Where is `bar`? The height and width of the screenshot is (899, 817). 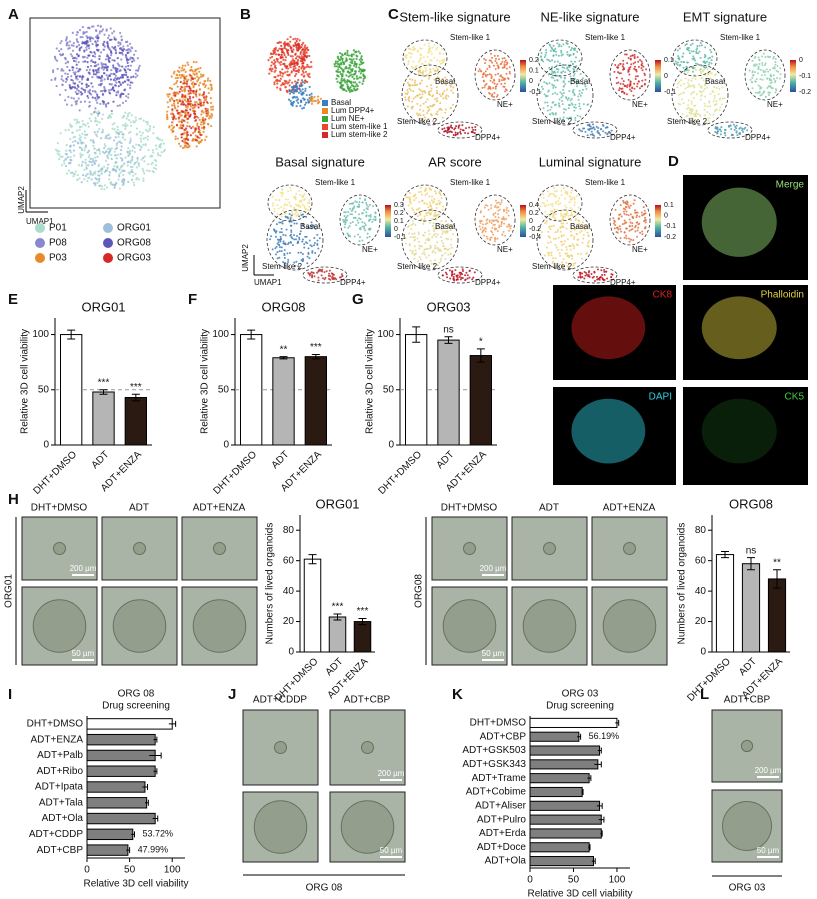 bar is located at coordinates (121, 755).